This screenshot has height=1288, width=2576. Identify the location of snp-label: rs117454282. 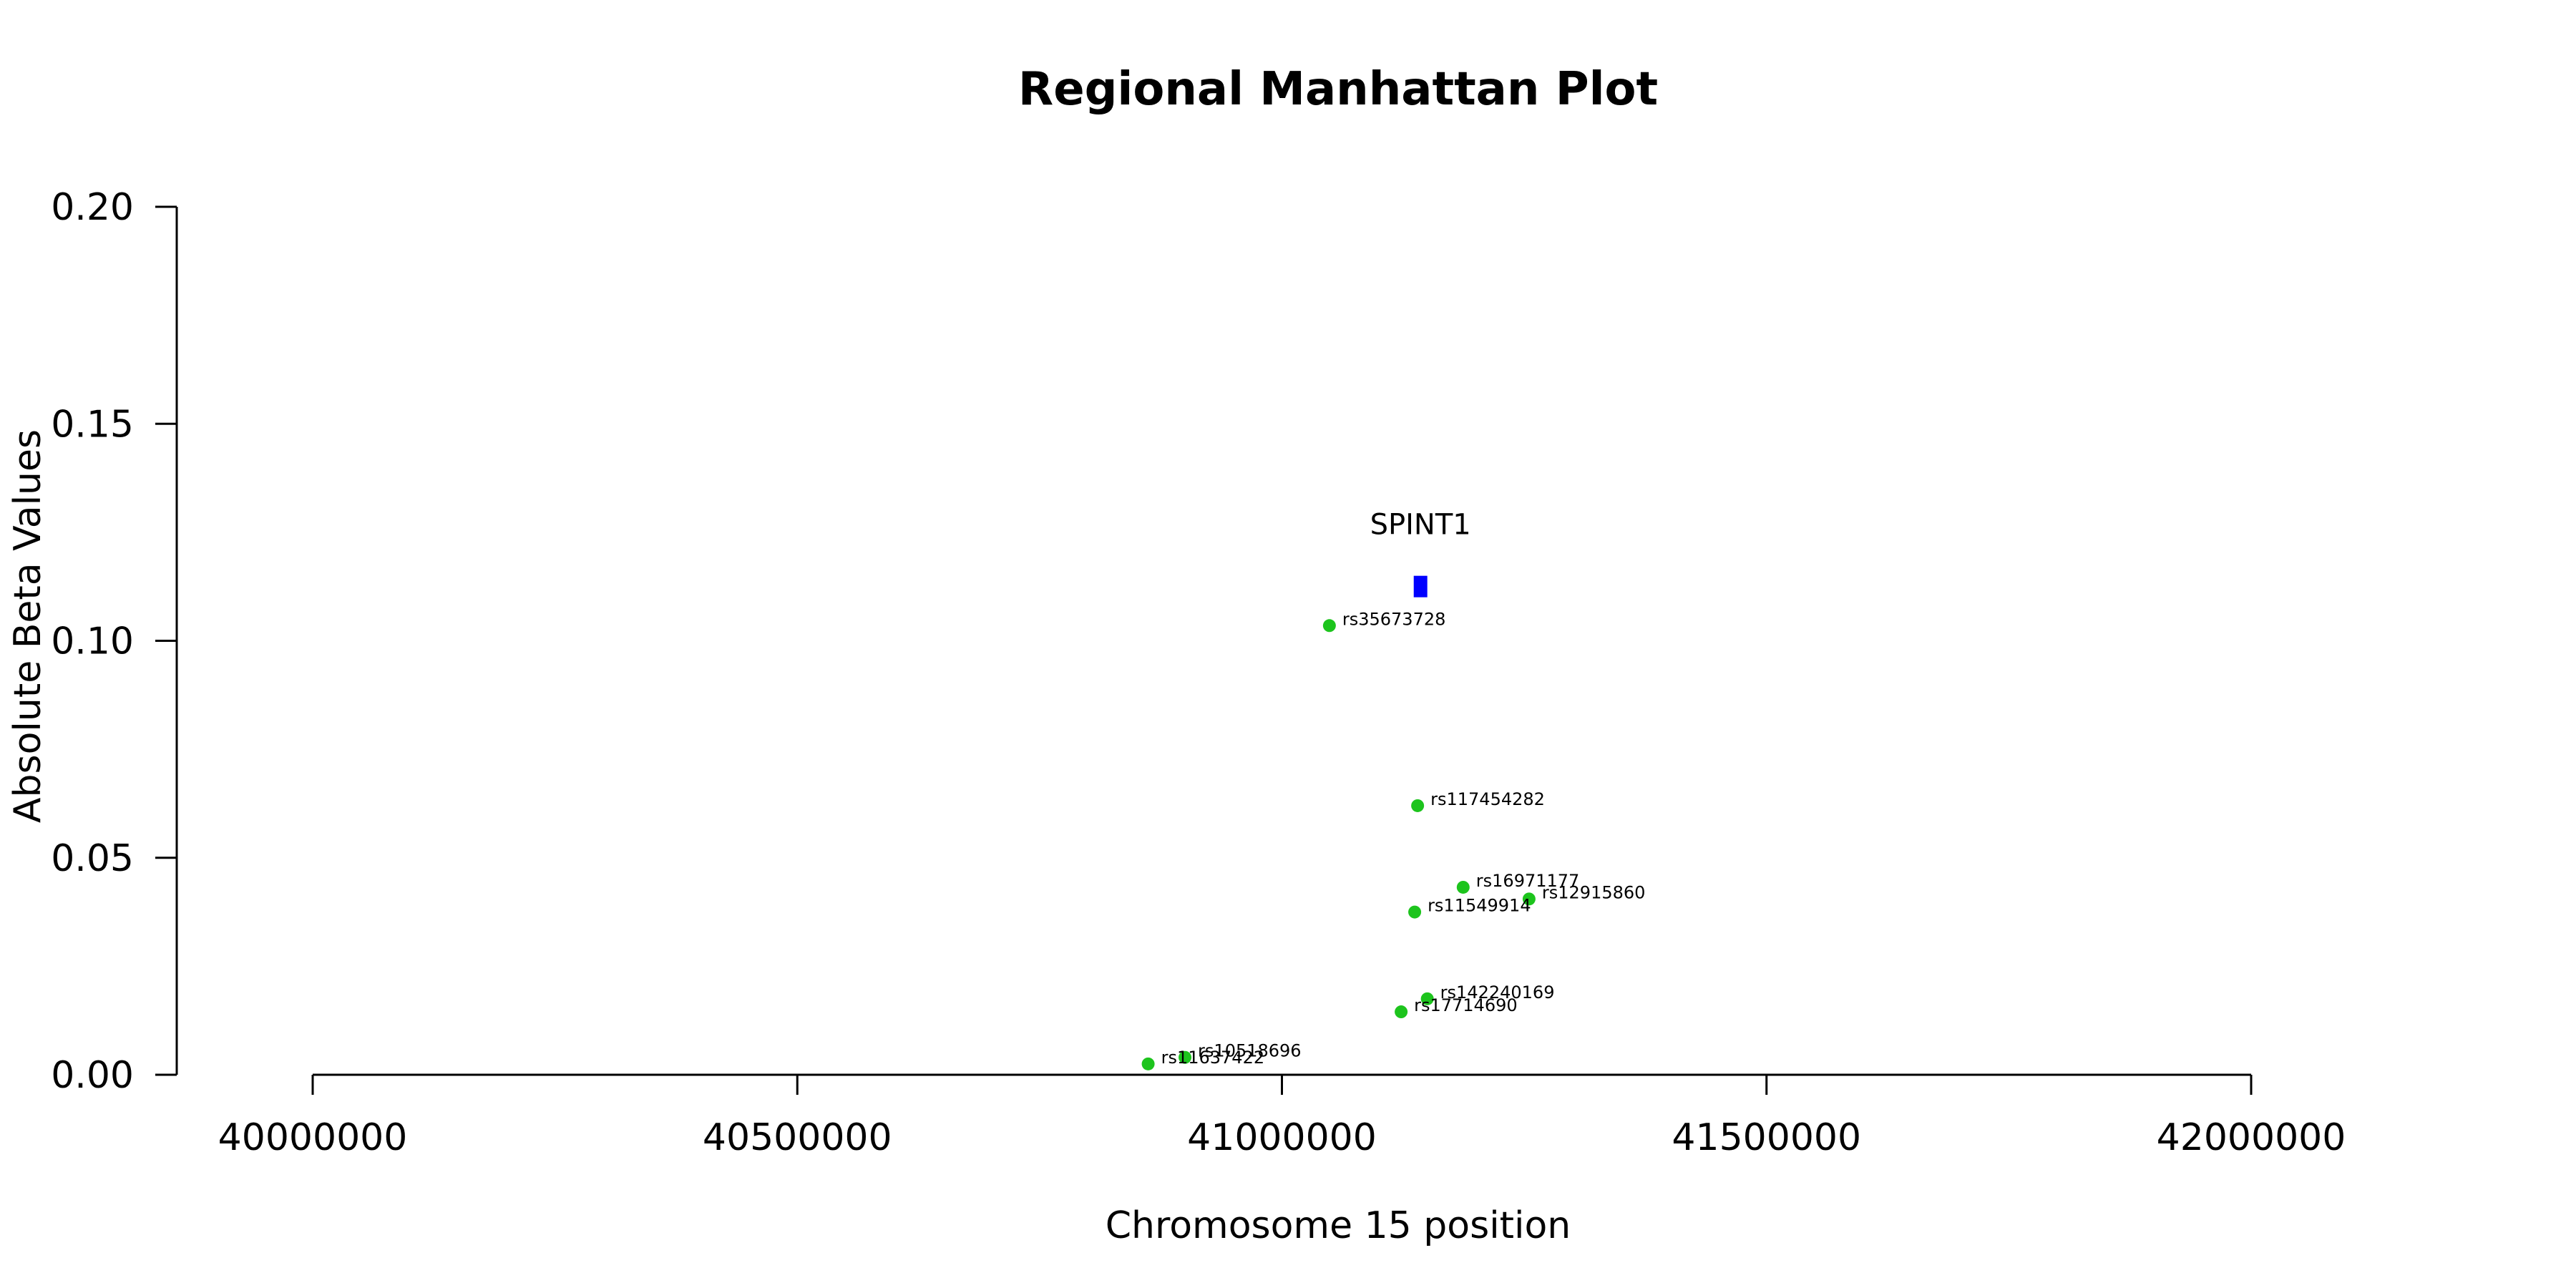
(1487, 799).